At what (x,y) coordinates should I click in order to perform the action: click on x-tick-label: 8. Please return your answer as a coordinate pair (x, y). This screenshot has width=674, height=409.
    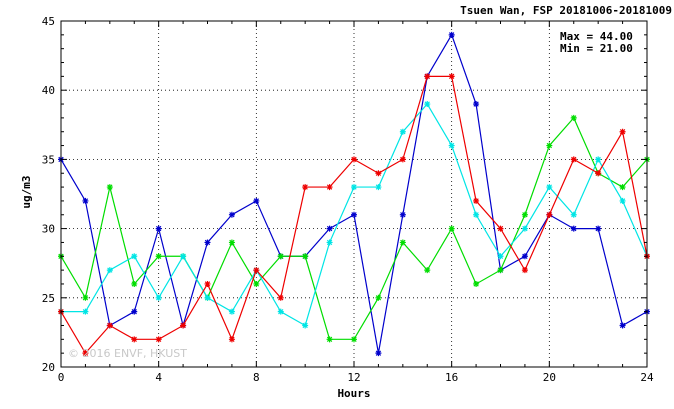
    Looking at the image, I should click on (256, 377).